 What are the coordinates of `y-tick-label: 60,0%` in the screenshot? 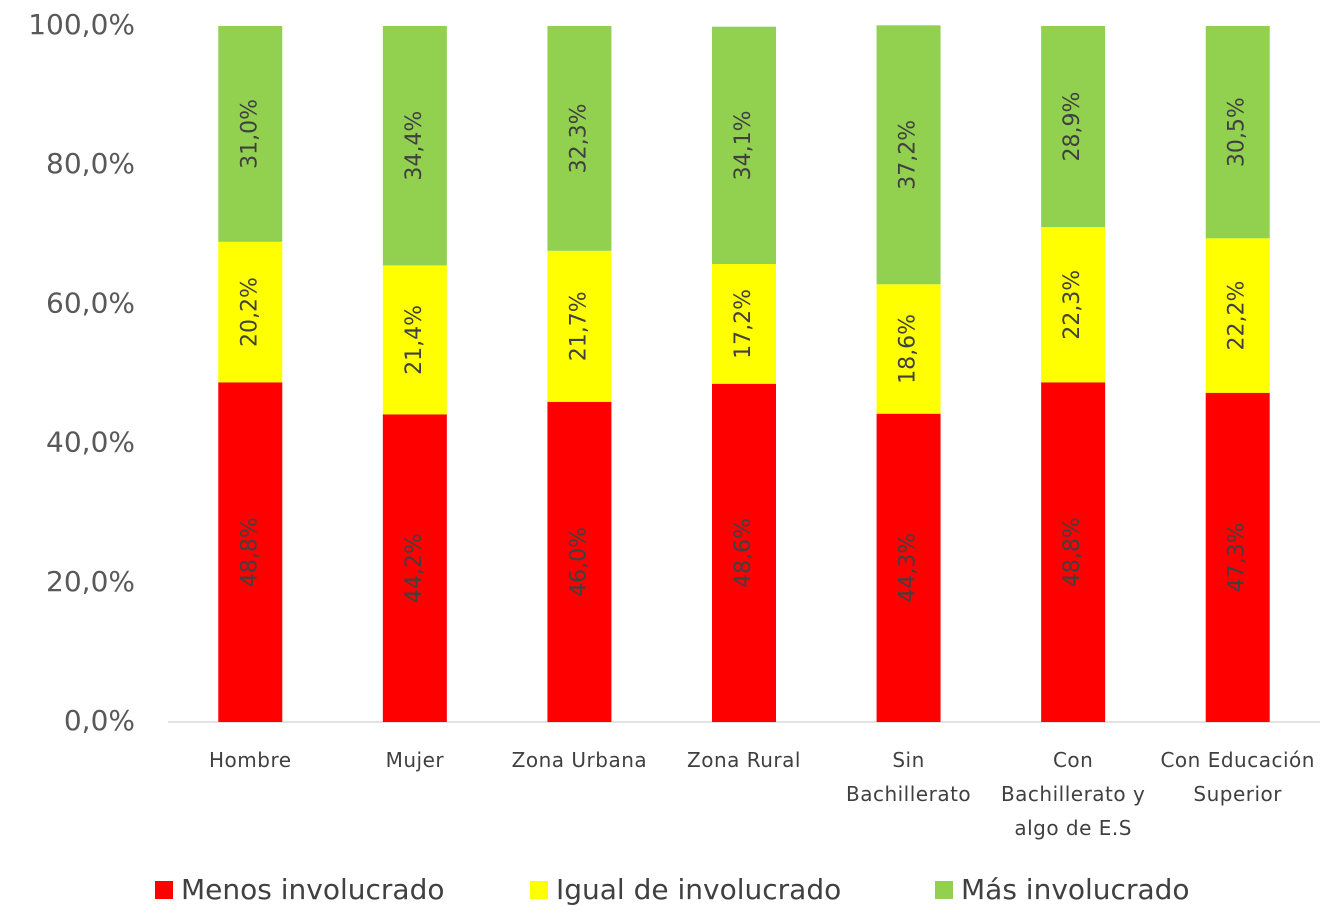 It's located at (90, 302).